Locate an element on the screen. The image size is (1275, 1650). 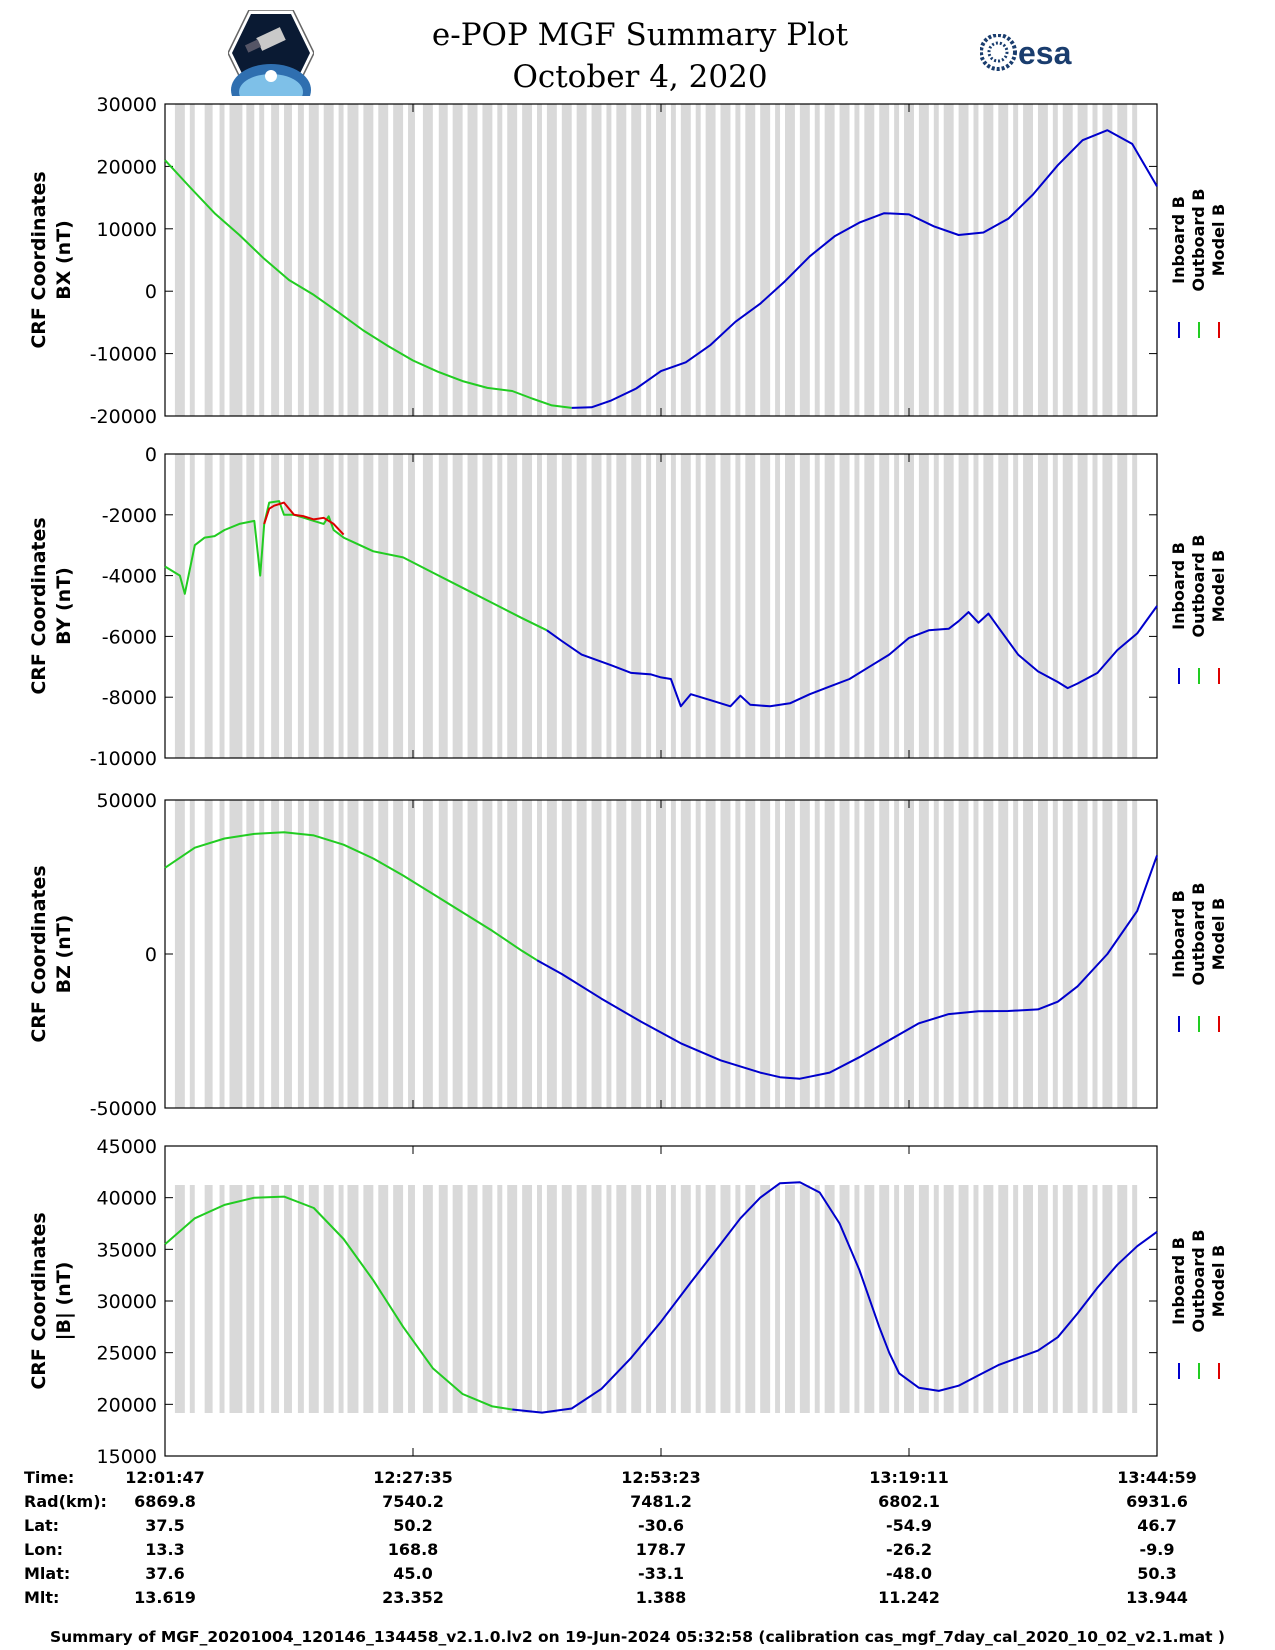
info-value: 46.7 is located at coordinates (1157, 1525).